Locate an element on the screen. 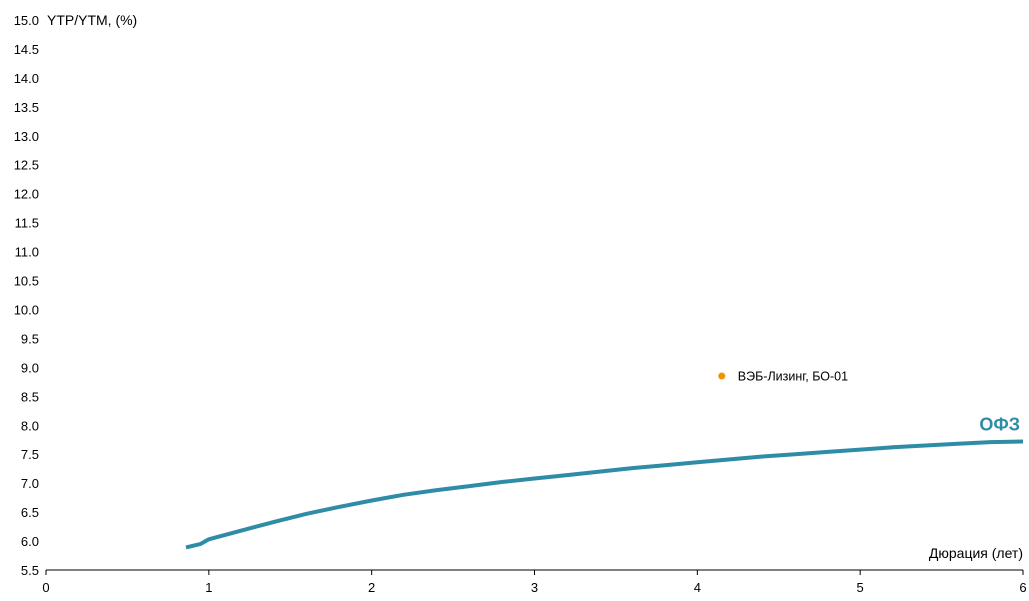 This screenshot has height=601, width=1029. y-tick-label: 7.0 is located at coordinates (30, 483).